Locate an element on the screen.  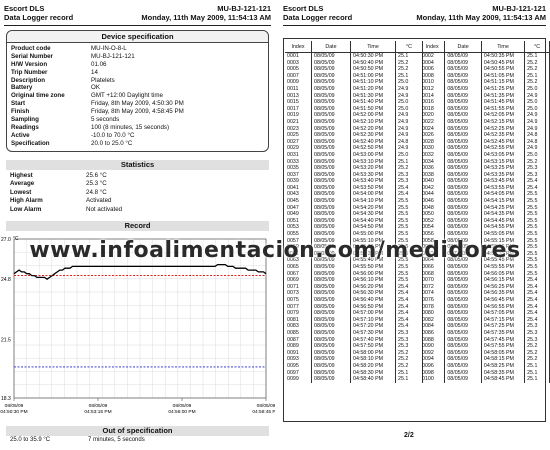
log-cell: 04:55:20 PM is located at coordinates (373, 247).